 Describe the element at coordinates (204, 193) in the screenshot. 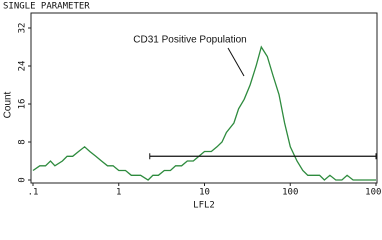

I see `x-tick-label: 10` at that location.